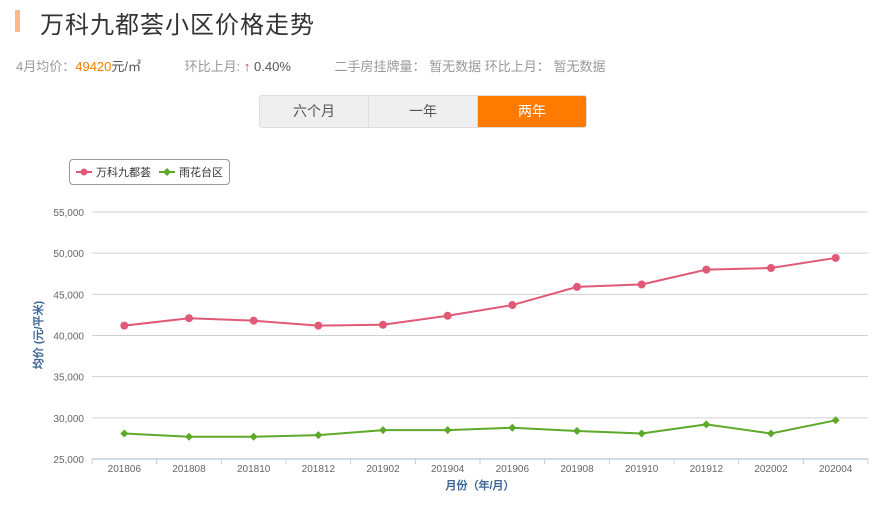 The image size is (872, 505). I want to click on x-tick-label: 201808, so click(189, 469).